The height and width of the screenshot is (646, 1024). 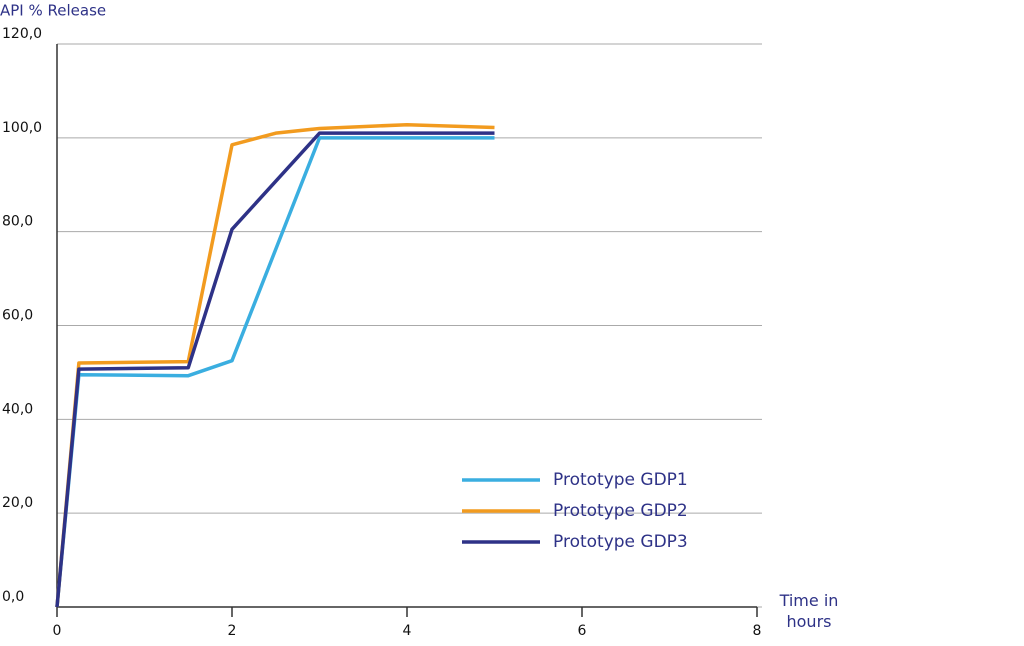 What do you see at coordinates (17, 316) in the screenshot?
I see `y-tick-label: 60,0` at bounding box center [17, 316].